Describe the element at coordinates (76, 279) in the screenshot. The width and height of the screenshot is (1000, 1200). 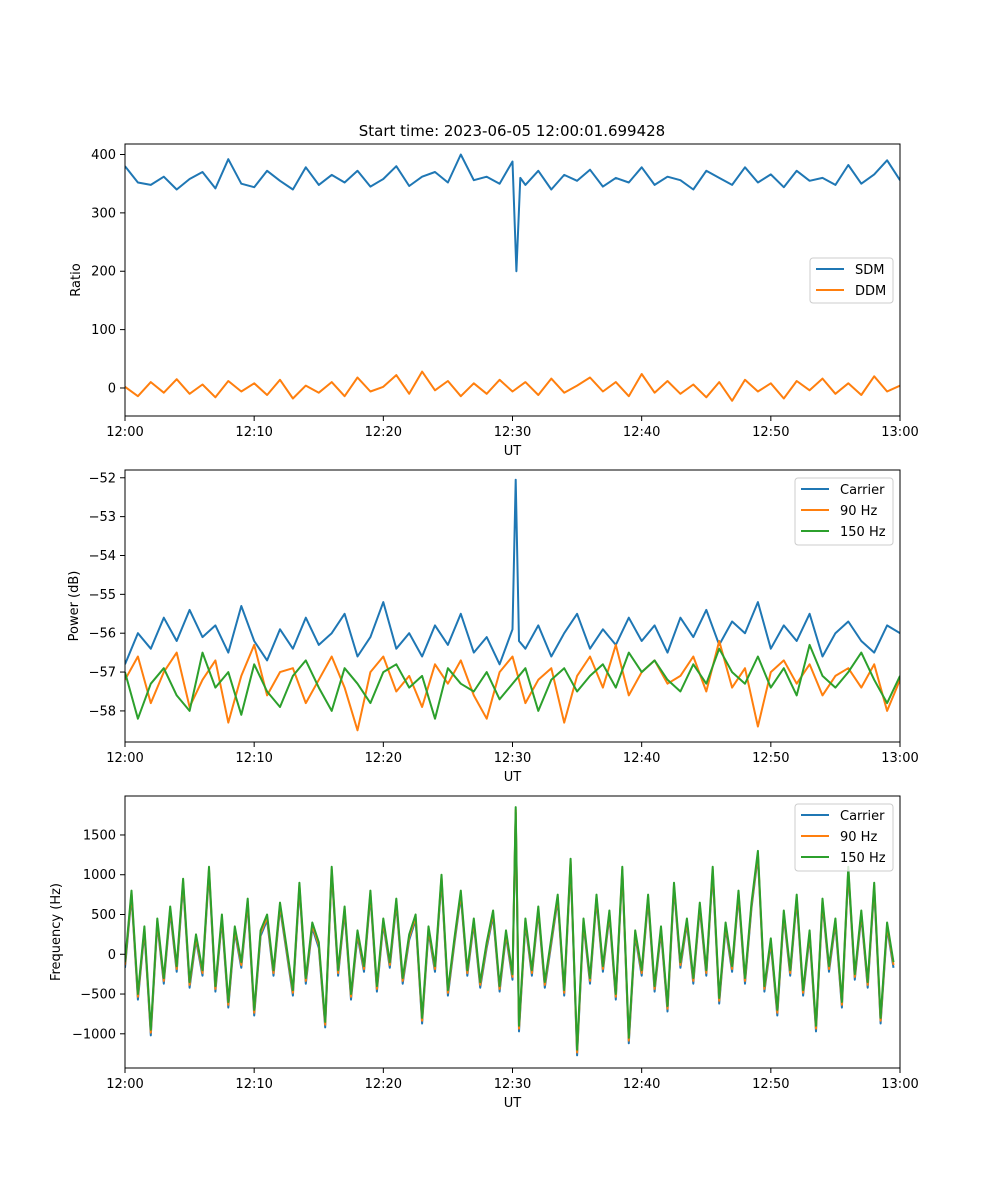
I see `y-axis-label: Ratio` at that location.